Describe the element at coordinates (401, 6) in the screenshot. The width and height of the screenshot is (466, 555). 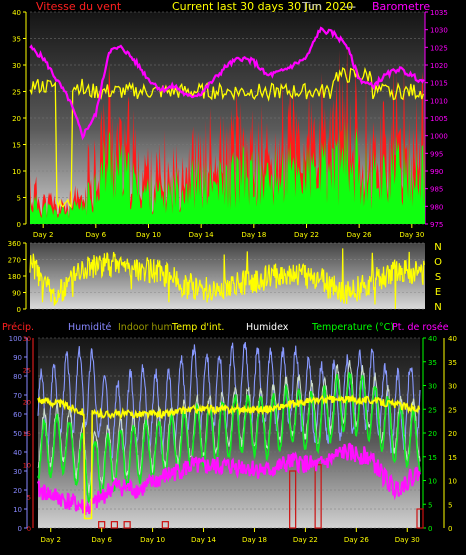
I see `barometer-title: Barometre` at that location.